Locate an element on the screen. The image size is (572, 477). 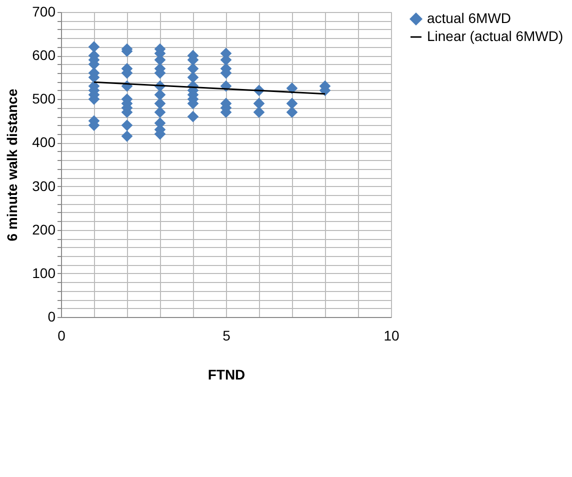
legend-label: actual 6MWD is located at coordinates (469, 18).